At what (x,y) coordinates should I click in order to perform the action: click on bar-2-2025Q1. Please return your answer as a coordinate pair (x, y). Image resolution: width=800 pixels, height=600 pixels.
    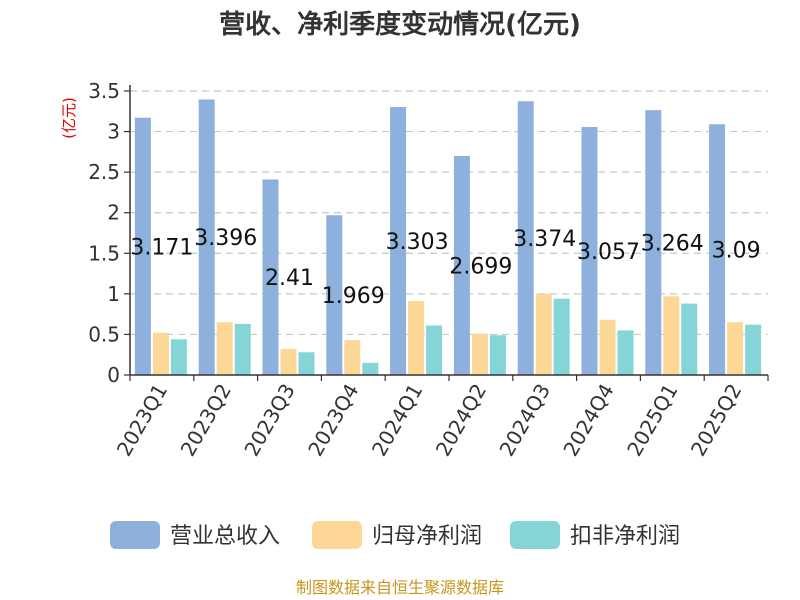
    Looking at the image, I should click on (671, 335).